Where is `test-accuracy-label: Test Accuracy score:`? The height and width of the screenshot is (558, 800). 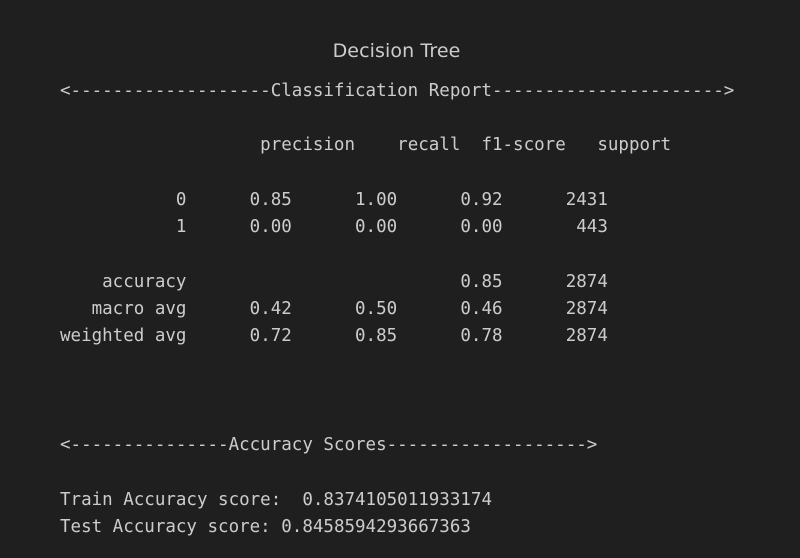
test-accuracy-label: Test Accuracy score: is located at coordinates (165, 527).